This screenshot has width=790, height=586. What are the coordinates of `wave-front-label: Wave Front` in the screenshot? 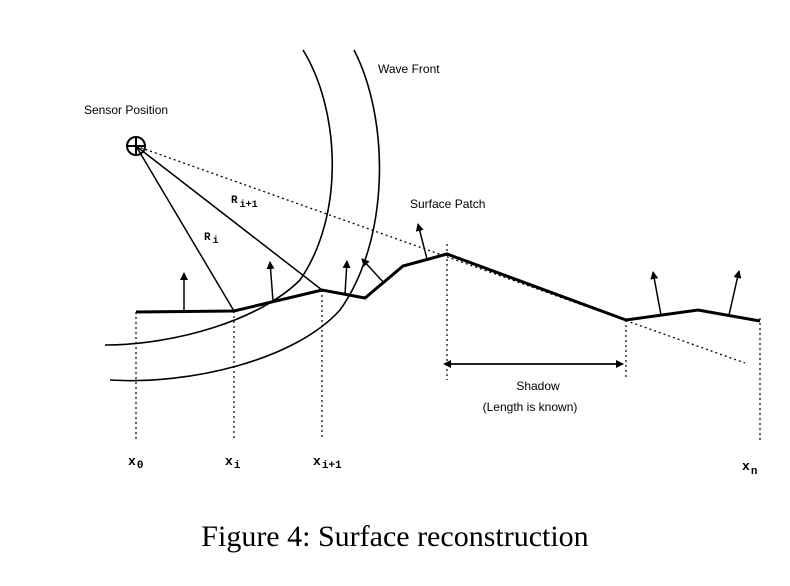 It's located at (409, 69).